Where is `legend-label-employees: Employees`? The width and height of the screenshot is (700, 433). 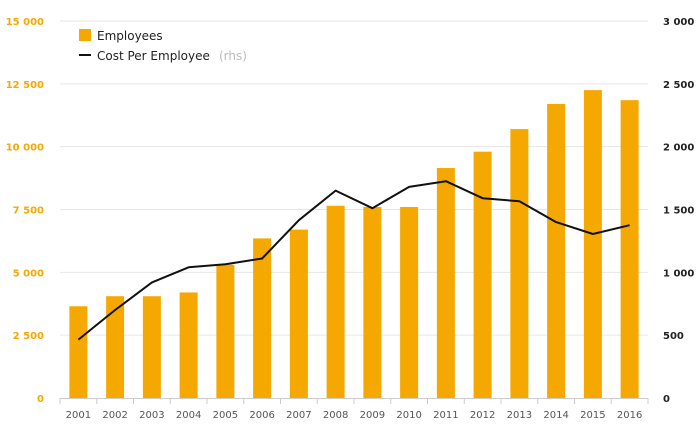 legend-label-employees: Employees is located at coordinates (130, 36).